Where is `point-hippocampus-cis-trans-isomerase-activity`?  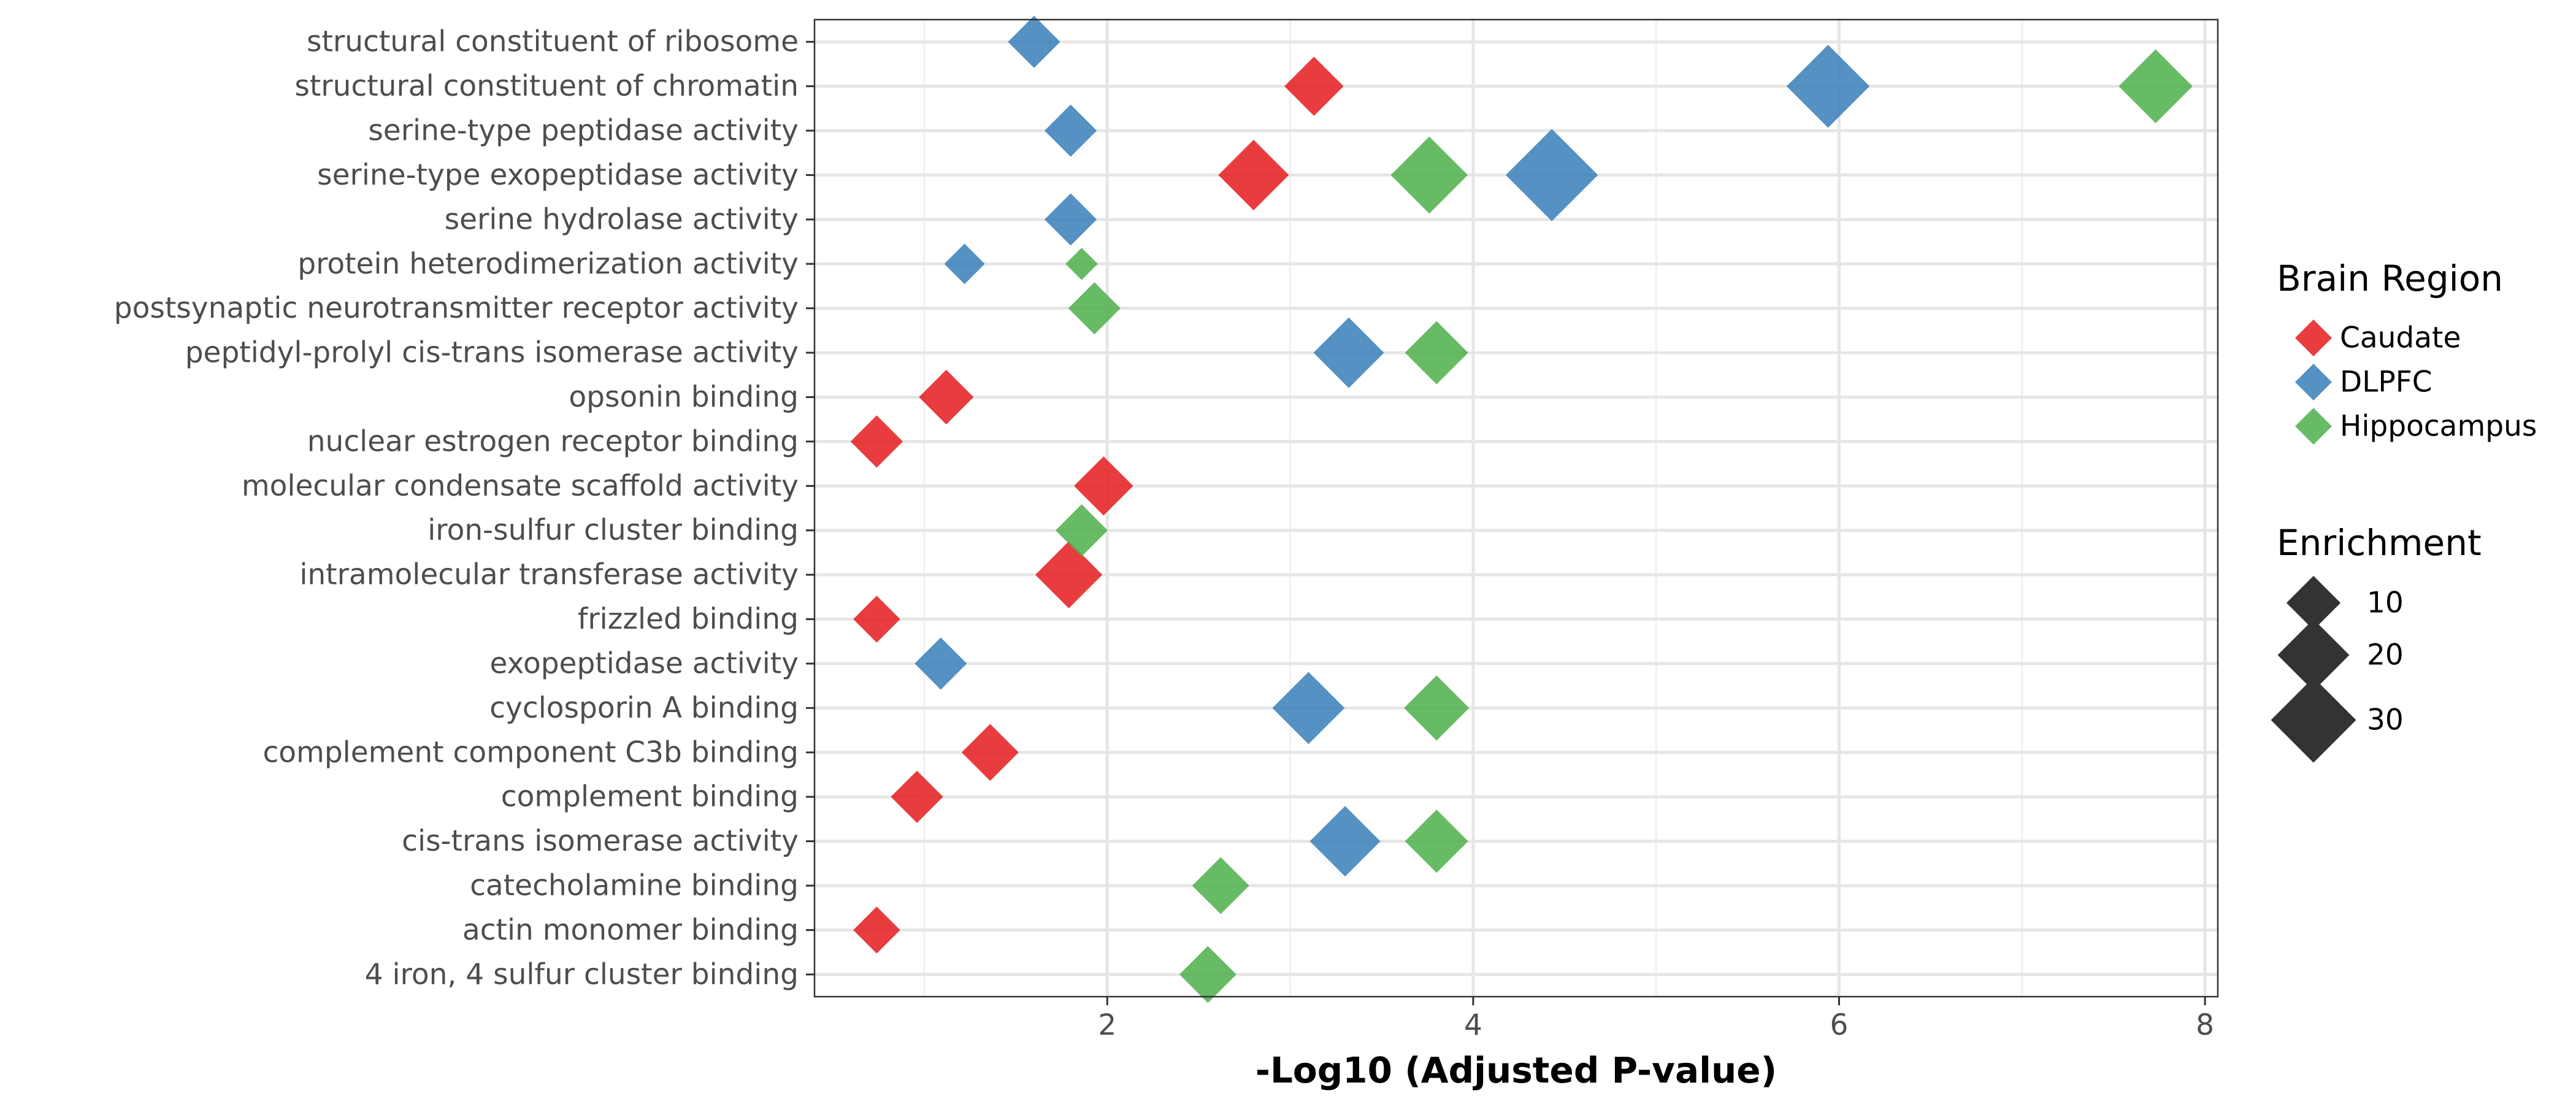
point-hippocampus-cis-trans-isomerase-activity is located at coordinates (1436, 841).